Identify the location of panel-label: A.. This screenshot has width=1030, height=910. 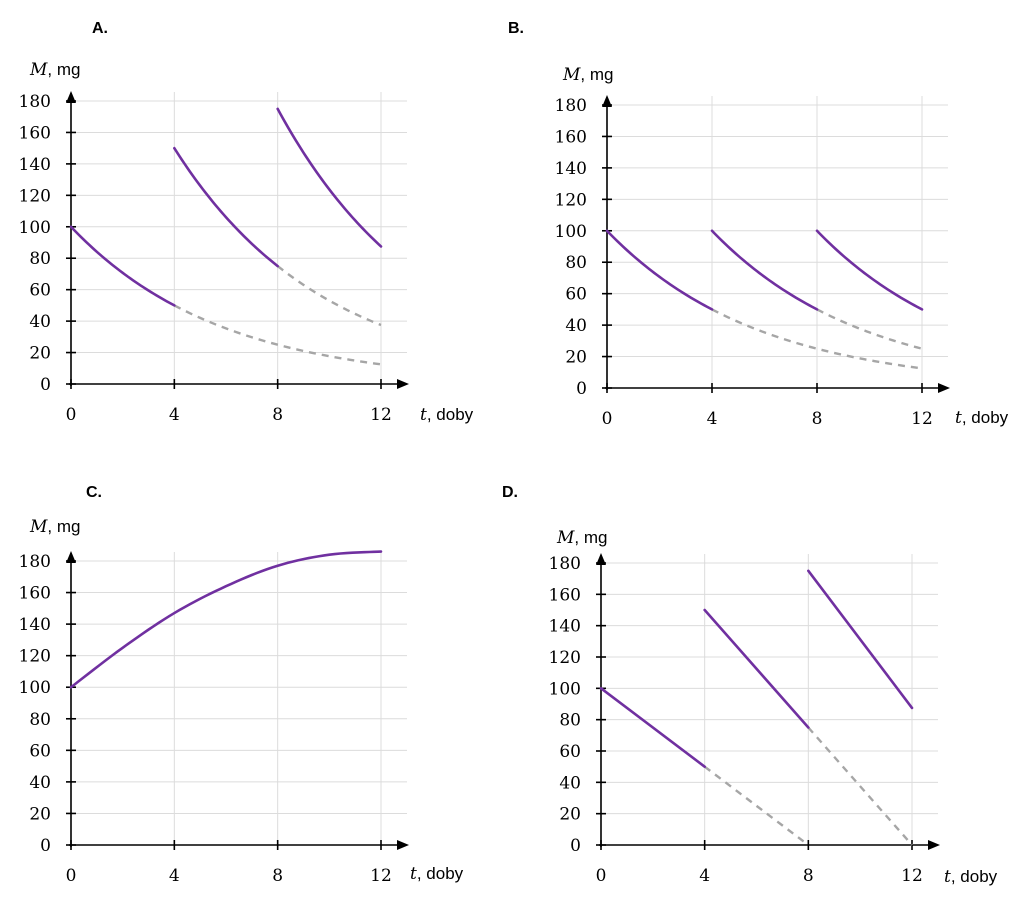
(100, 28).